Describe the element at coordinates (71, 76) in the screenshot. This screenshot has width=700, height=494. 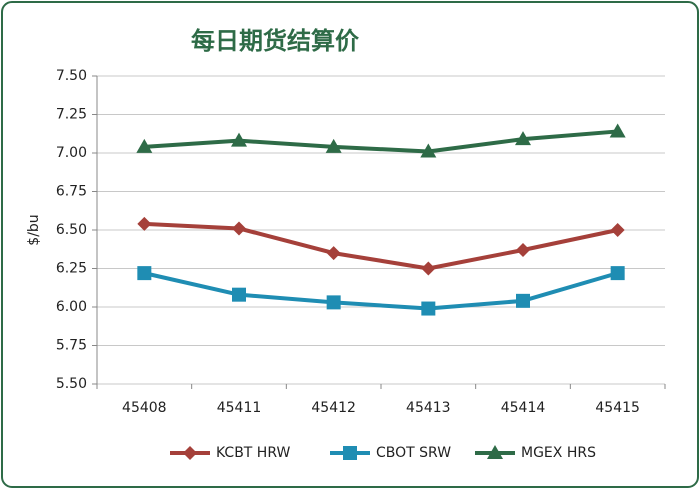
I see `y-tick-label: 7.50` at that location.